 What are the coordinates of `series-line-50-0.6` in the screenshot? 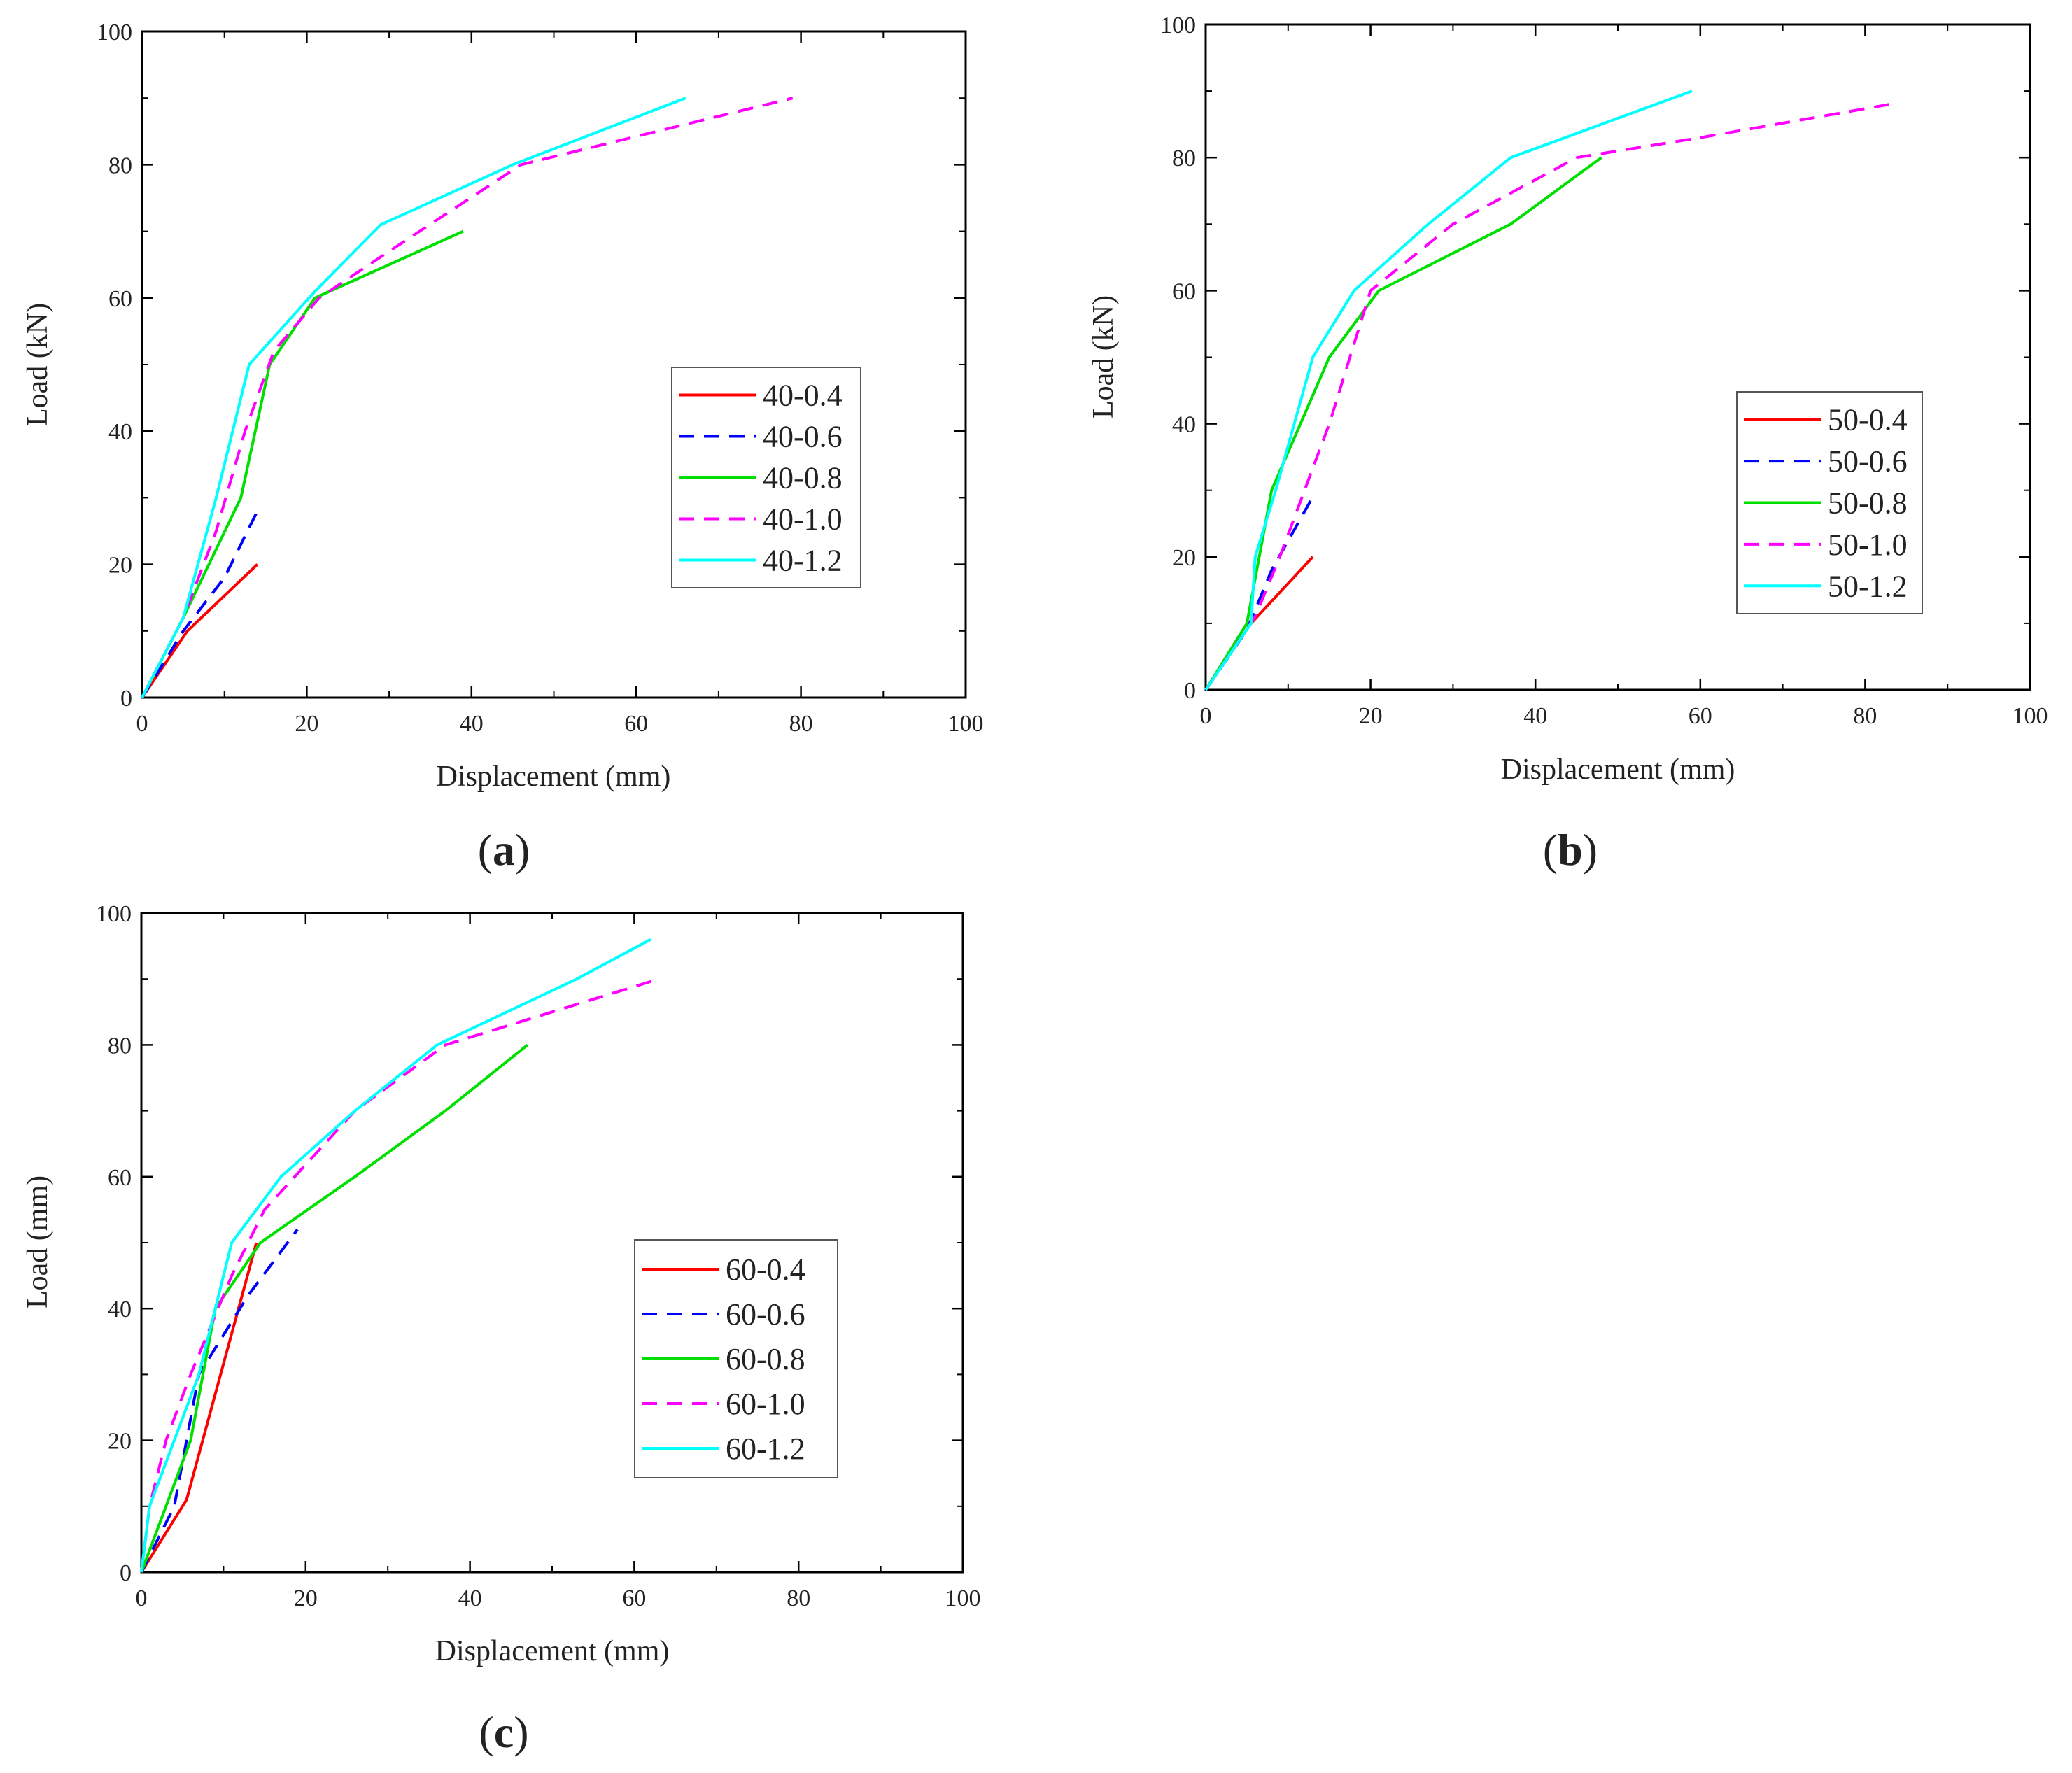 It's located at (1259, 593).